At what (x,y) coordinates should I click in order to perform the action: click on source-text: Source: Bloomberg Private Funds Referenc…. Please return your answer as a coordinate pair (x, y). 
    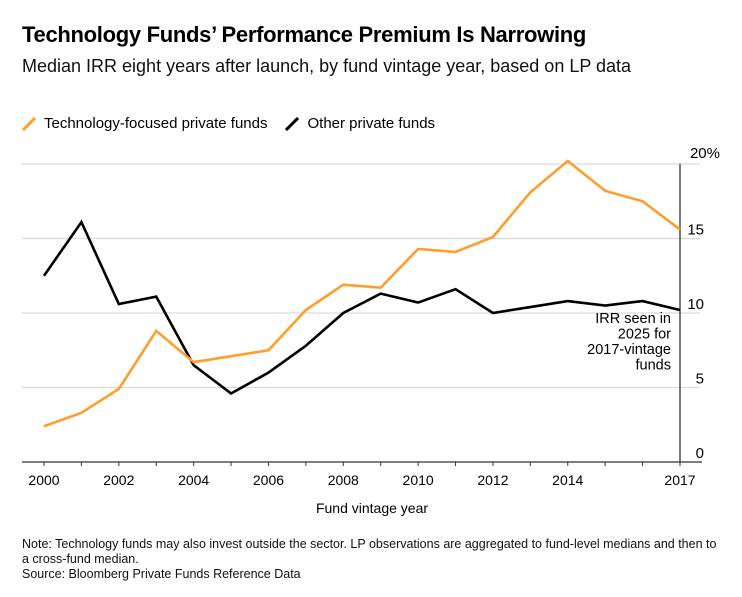
    Looking at the image, I should click on (161, 574).